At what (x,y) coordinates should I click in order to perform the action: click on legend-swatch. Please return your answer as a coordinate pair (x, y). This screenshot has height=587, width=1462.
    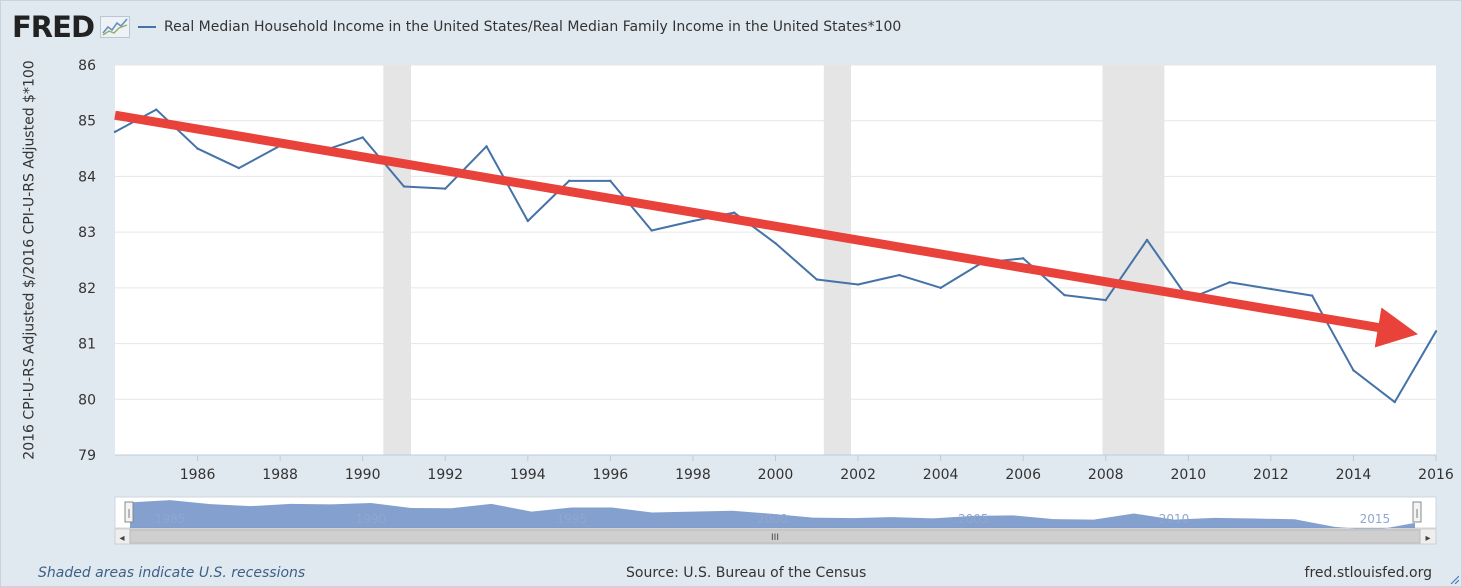
    Looking at the image, I should click on (147, 27).